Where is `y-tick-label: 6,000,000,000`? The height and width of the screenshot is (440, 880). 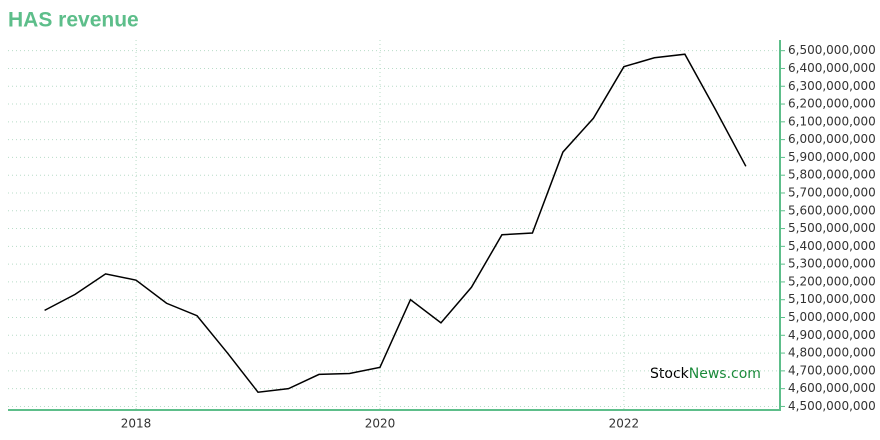
y-tick-label: 6,000,000,000 is located at coordinates (832, 139).